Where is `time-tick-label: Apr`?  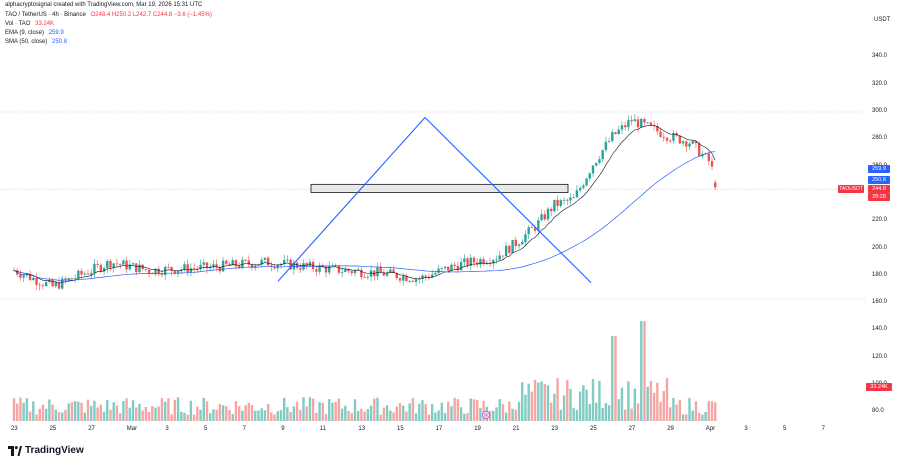 time-tick-label: Apr is located at coordinates (710, 429).